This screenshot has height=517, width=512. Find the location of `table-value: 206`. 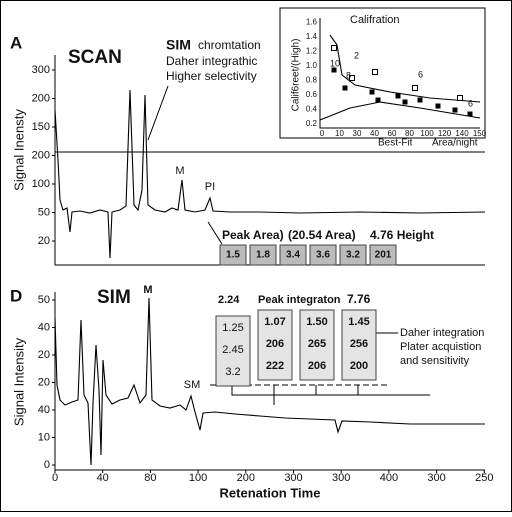

table-value: 206 is located at coordinates (275, 344).